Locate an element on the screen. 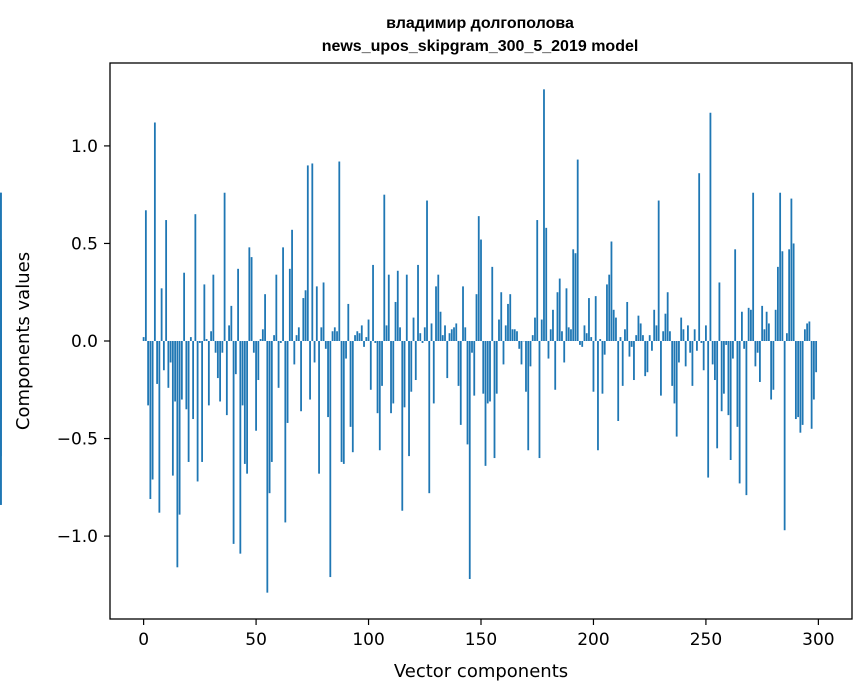 The width and height of the screenshot is (867, 696). x-tick-label: 100 is located at coordinates (368, 640).